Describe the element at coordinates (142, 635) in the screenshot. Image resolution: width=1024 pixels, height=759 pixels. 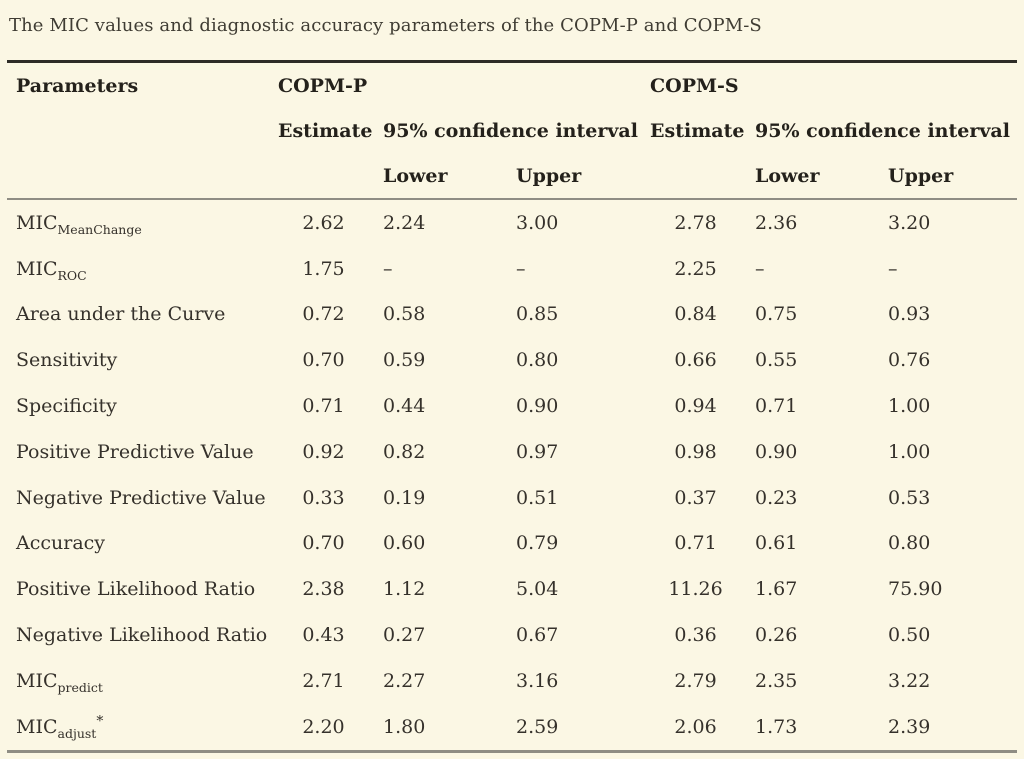
I see `row-label: Negative Likelihood Ratio` at that location.